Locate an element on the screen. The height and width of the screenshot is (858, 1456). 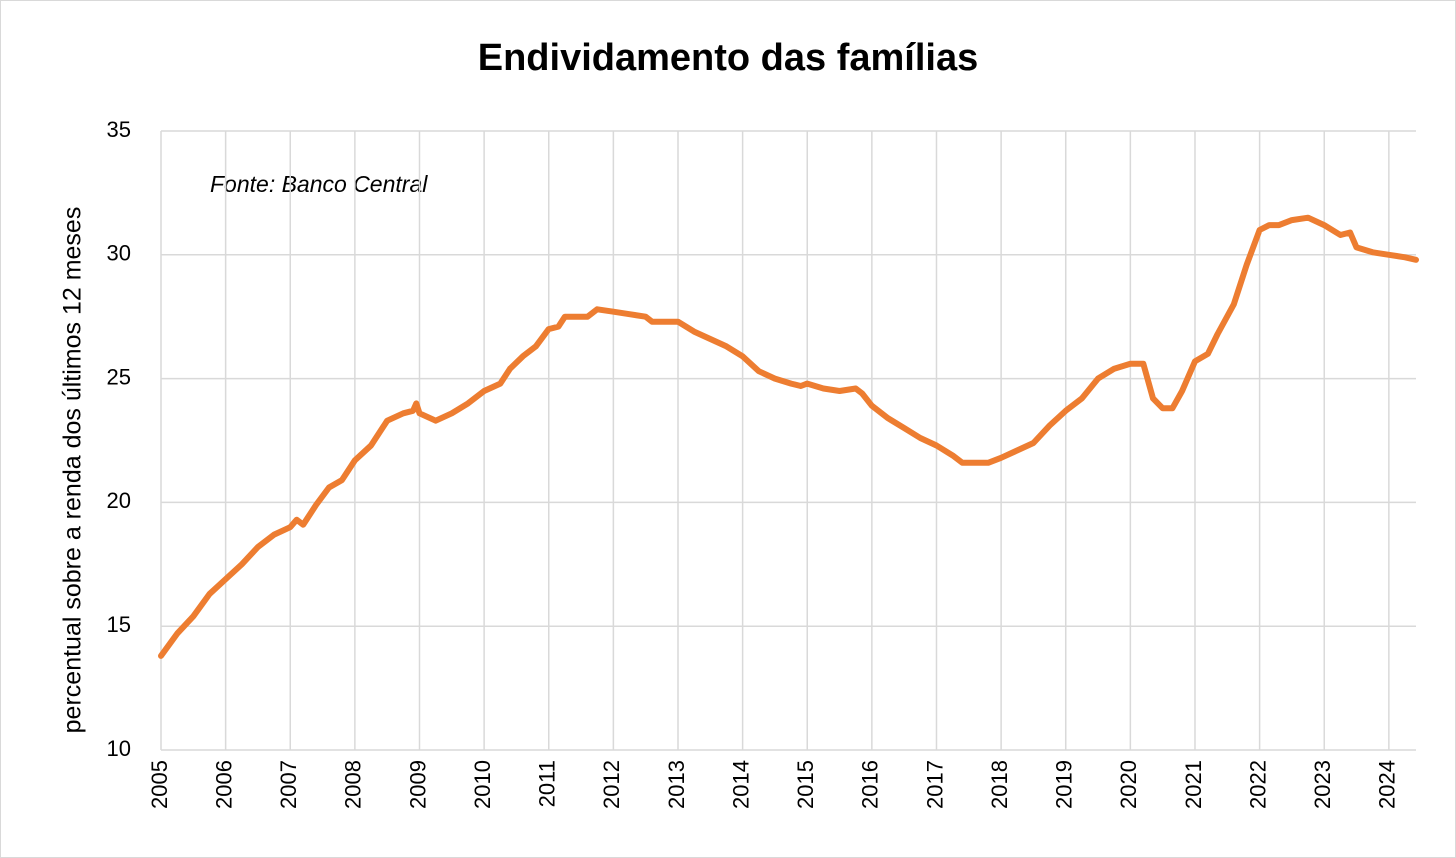
x-tick-label: 2010 is located at coordinates (482, 784).